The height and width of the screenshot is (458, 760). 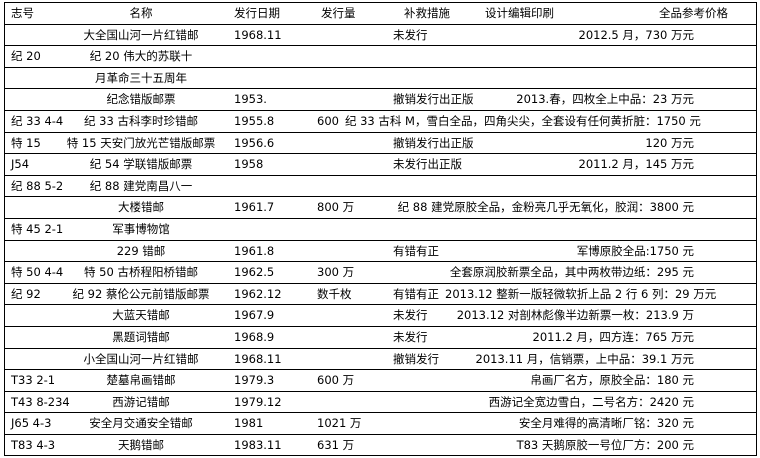 I want to click on cell-price: 安全月难得的高清晰厂铭：320 元, so click(x=606, y=423).